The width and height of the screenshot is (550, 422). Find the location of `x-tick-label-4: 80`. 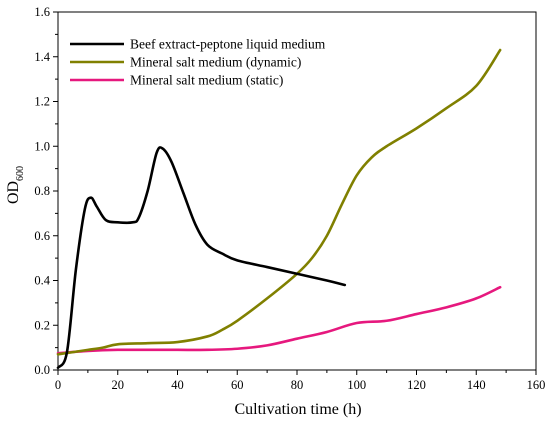

x-tick-label-4: 80 is located at coordinates (297, 385).